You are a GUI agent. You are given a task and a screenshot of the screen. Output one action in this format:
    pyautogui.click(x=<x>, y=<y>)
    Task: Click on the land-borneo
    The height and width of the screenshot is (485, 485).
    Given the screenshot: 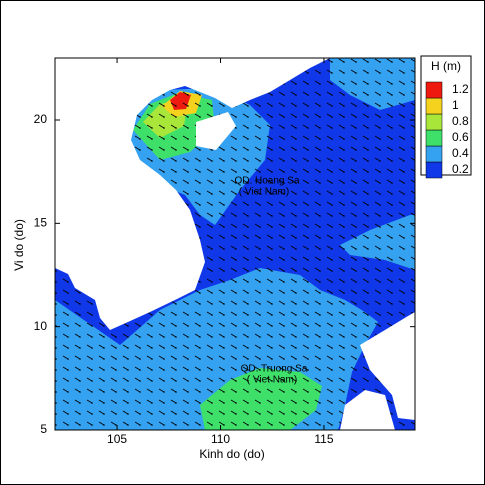 What is the action you would take?
    pyautogui.click(x=367, y=410)
    